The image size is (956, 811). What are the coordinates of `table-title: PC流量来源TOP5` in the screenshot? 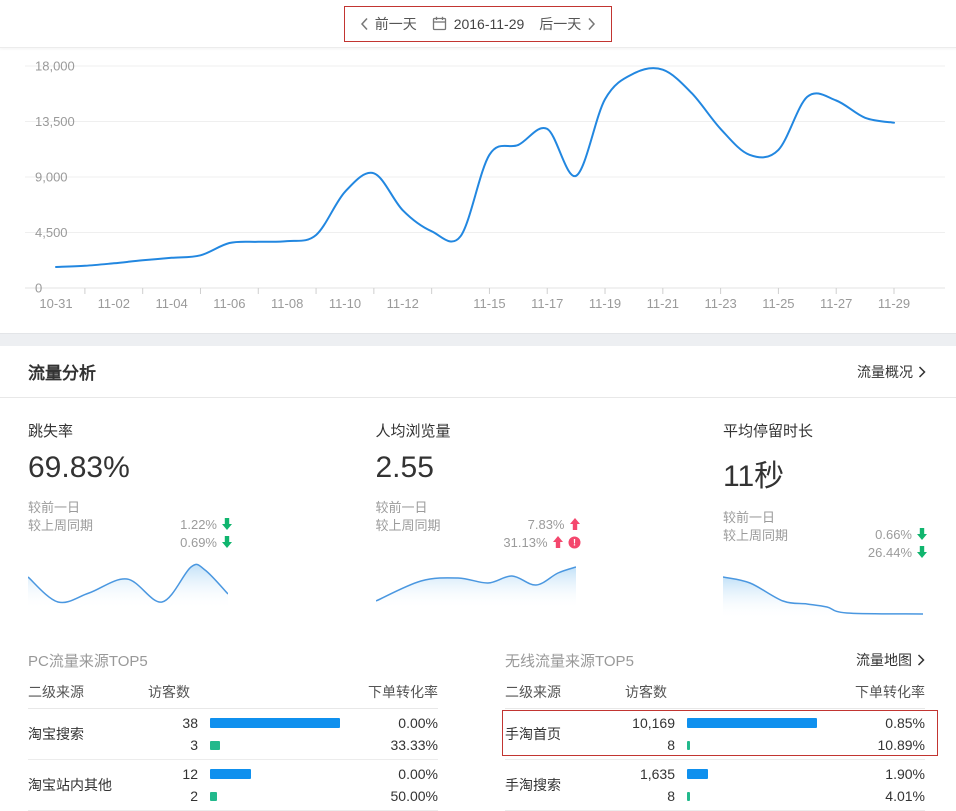 It's located at (88, 661).